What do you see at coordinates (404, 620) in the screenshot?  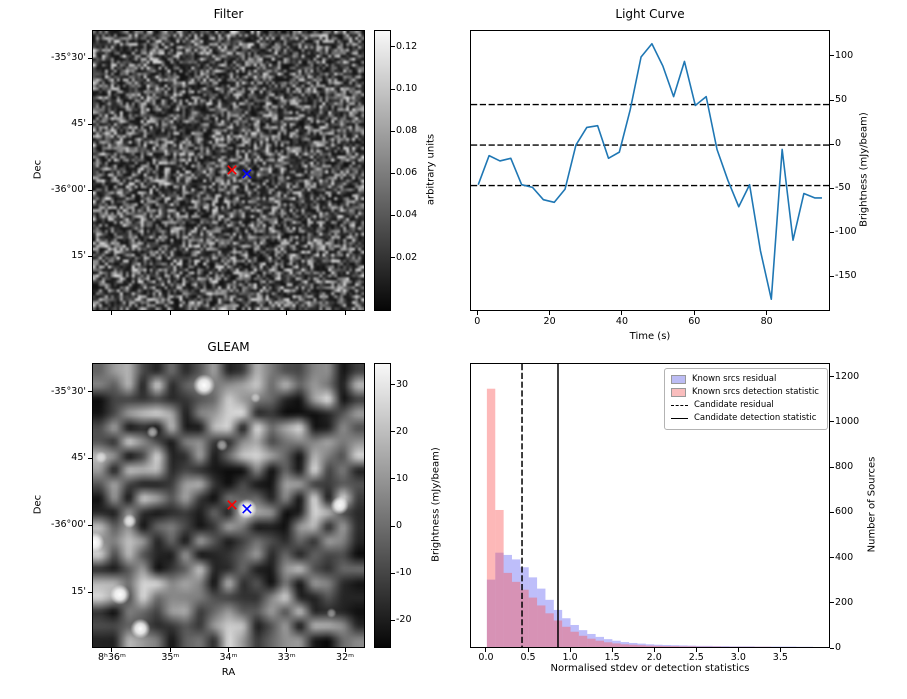 I see `gleam-colorbar-tick-label: -20` at bounding box center [404, 620].